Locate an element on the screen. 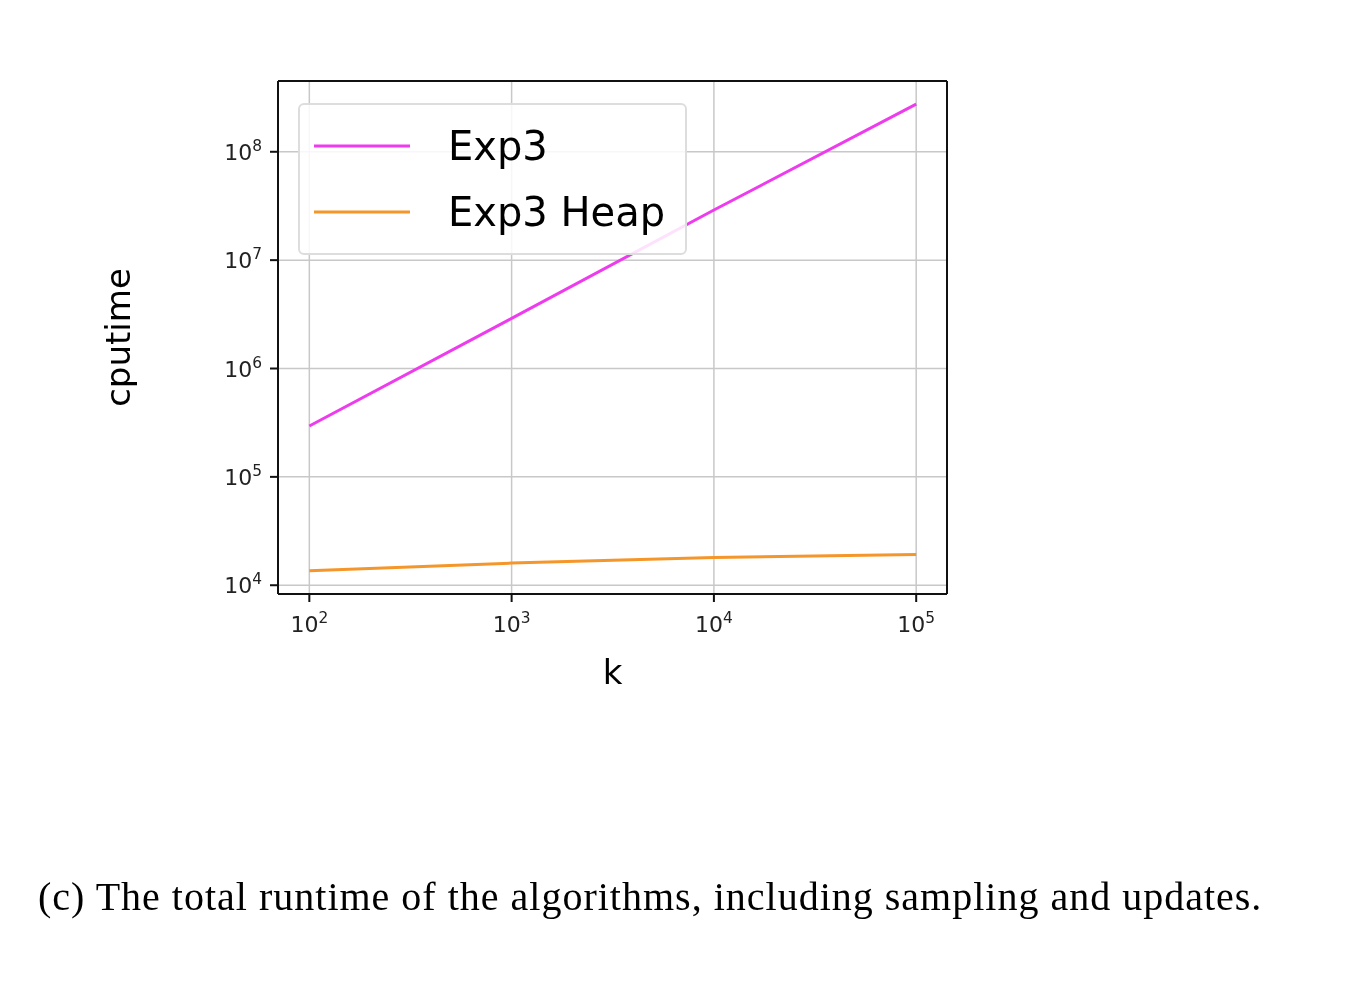 This screenshot has width=1364, height=986. y-tick-label: 10$^{4}$ is located at coordinates (243, 584).